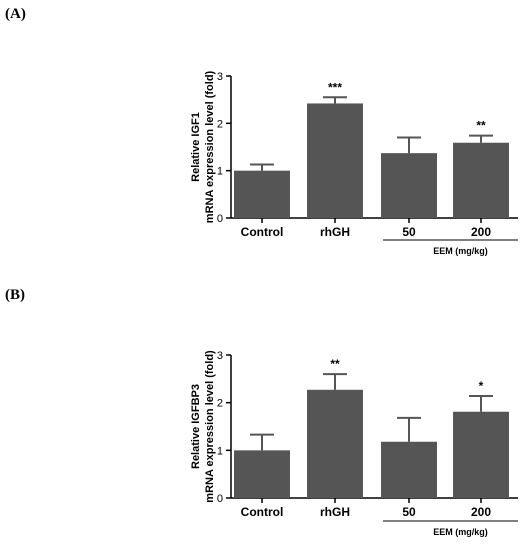 This screenshot has width=524, height=550. What do you see at coordinates (481, 386) in the screenshot?
I see `significance-marker: *` at bounding box center [481, 386].